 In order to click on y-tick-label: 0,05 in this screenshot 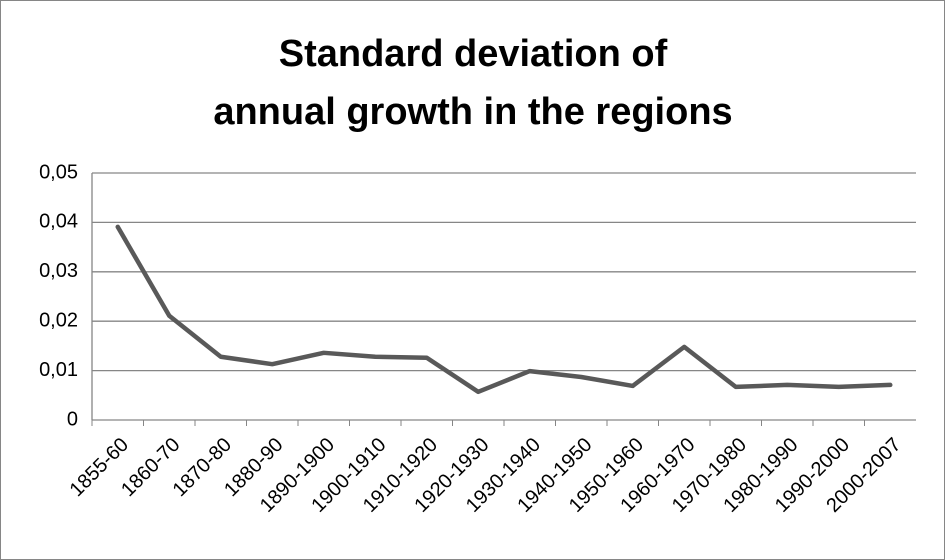, I will do `click(58, 172)`.